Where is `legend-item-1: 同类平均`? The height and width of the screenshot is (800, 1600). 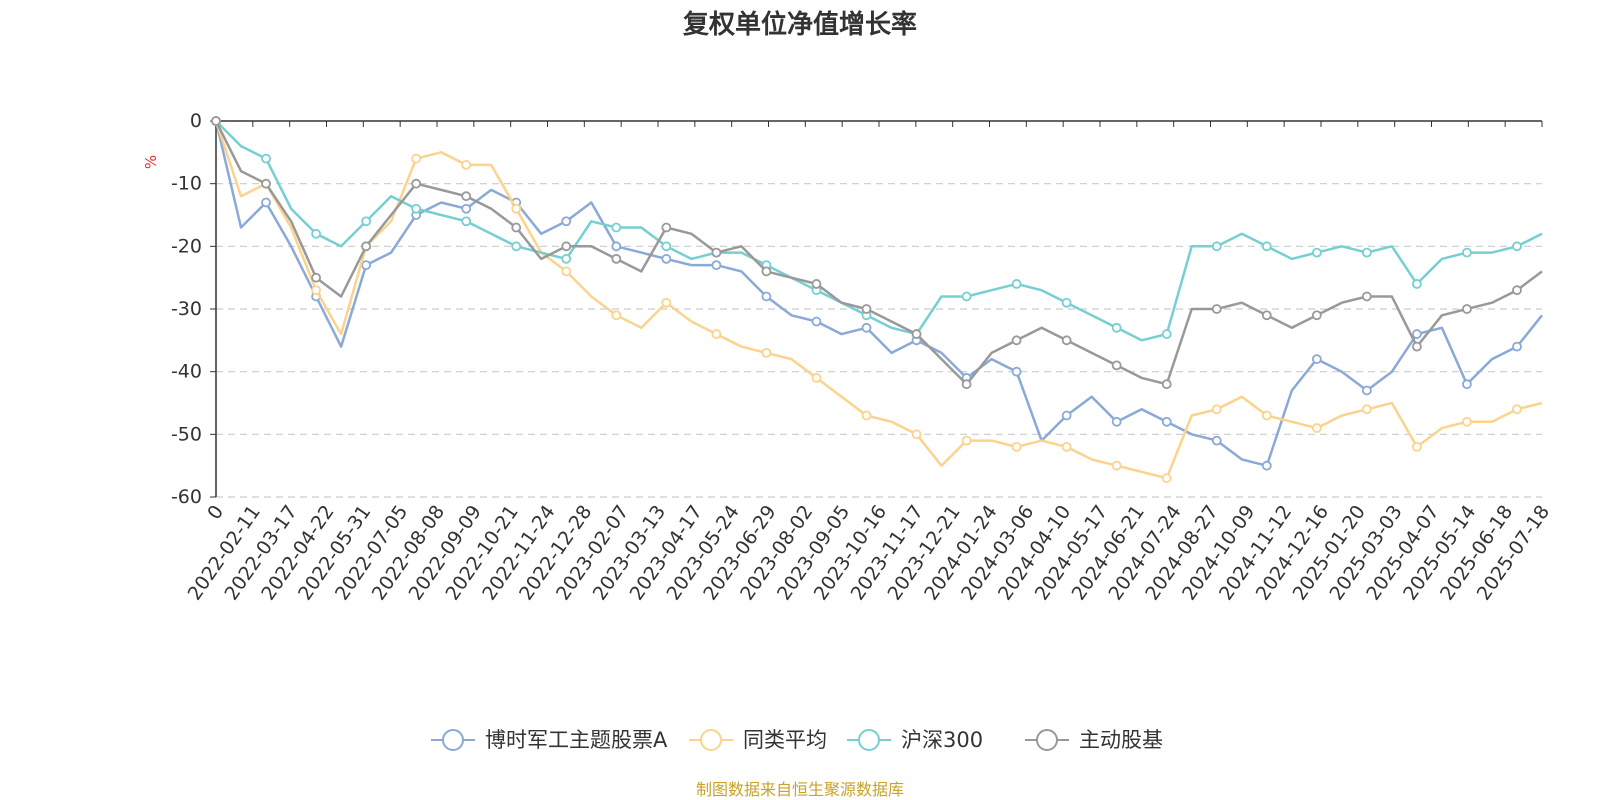
legend-item-1: 同类平均 is located at coordinates (758, 740).